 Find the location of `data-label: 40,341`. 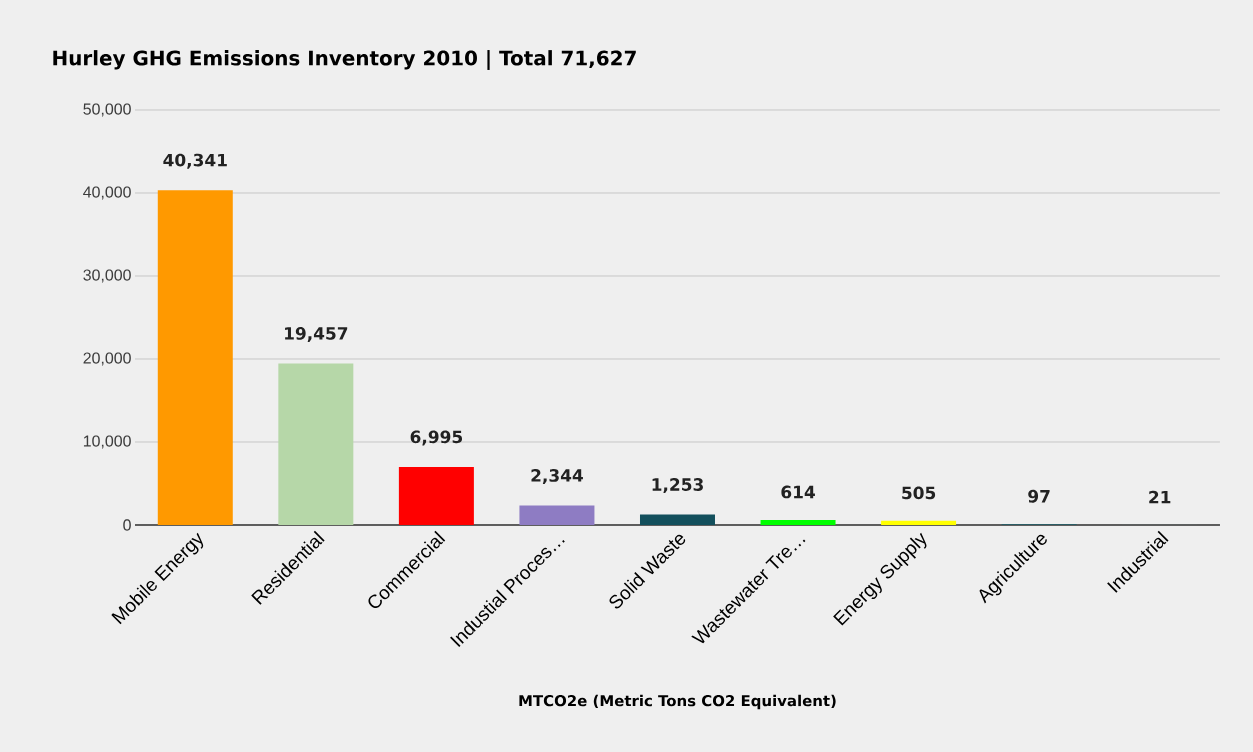

data-label: 40,341 is located at coordinates (195, 161).